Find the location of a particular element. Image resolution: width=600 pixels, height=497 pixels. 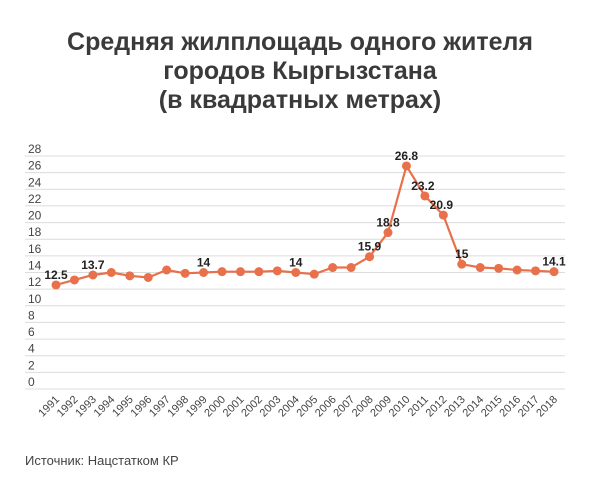

chart-title-line-2: городов Кыргызстана is located at coordinates (300, 71).